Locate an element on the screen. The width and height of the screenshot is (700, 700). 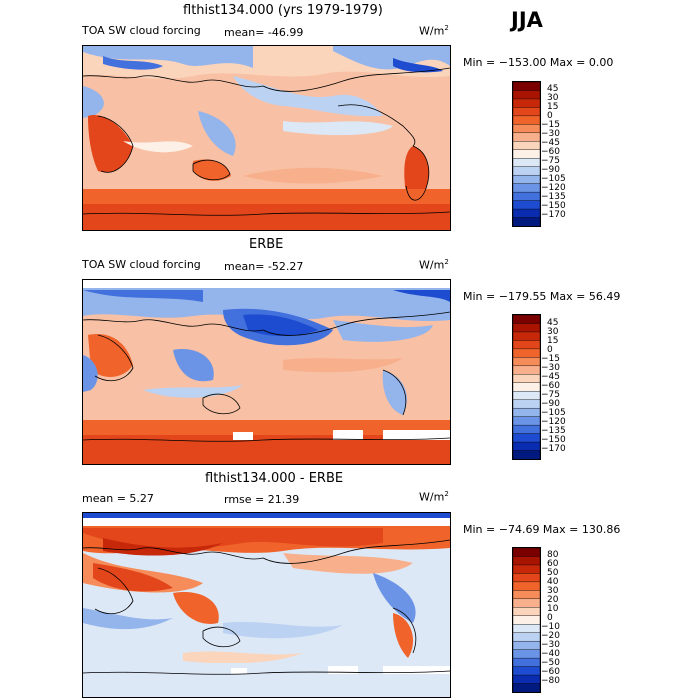
panel-1-level-label: −90 is located at coordinates (550, 170).